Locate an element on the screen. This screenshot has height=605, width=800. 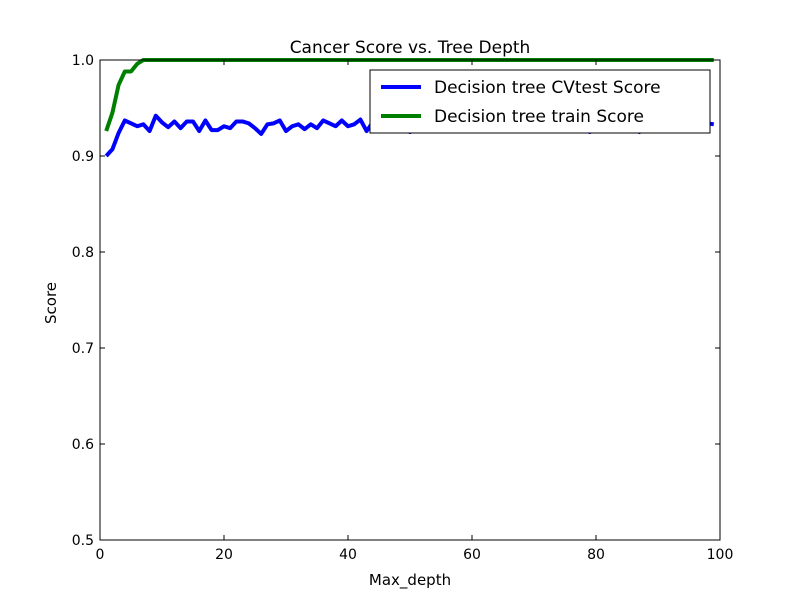
y-tick-label: 0.7 is located at coordinates (83, 349).